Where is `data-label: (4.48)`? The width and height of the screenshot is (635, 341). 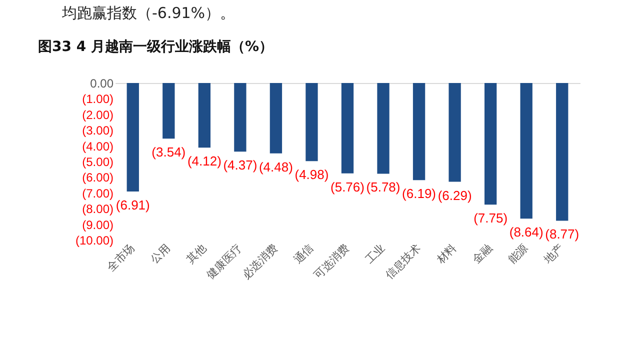 data-label: (4.48) is located at coordinates (275, 166).